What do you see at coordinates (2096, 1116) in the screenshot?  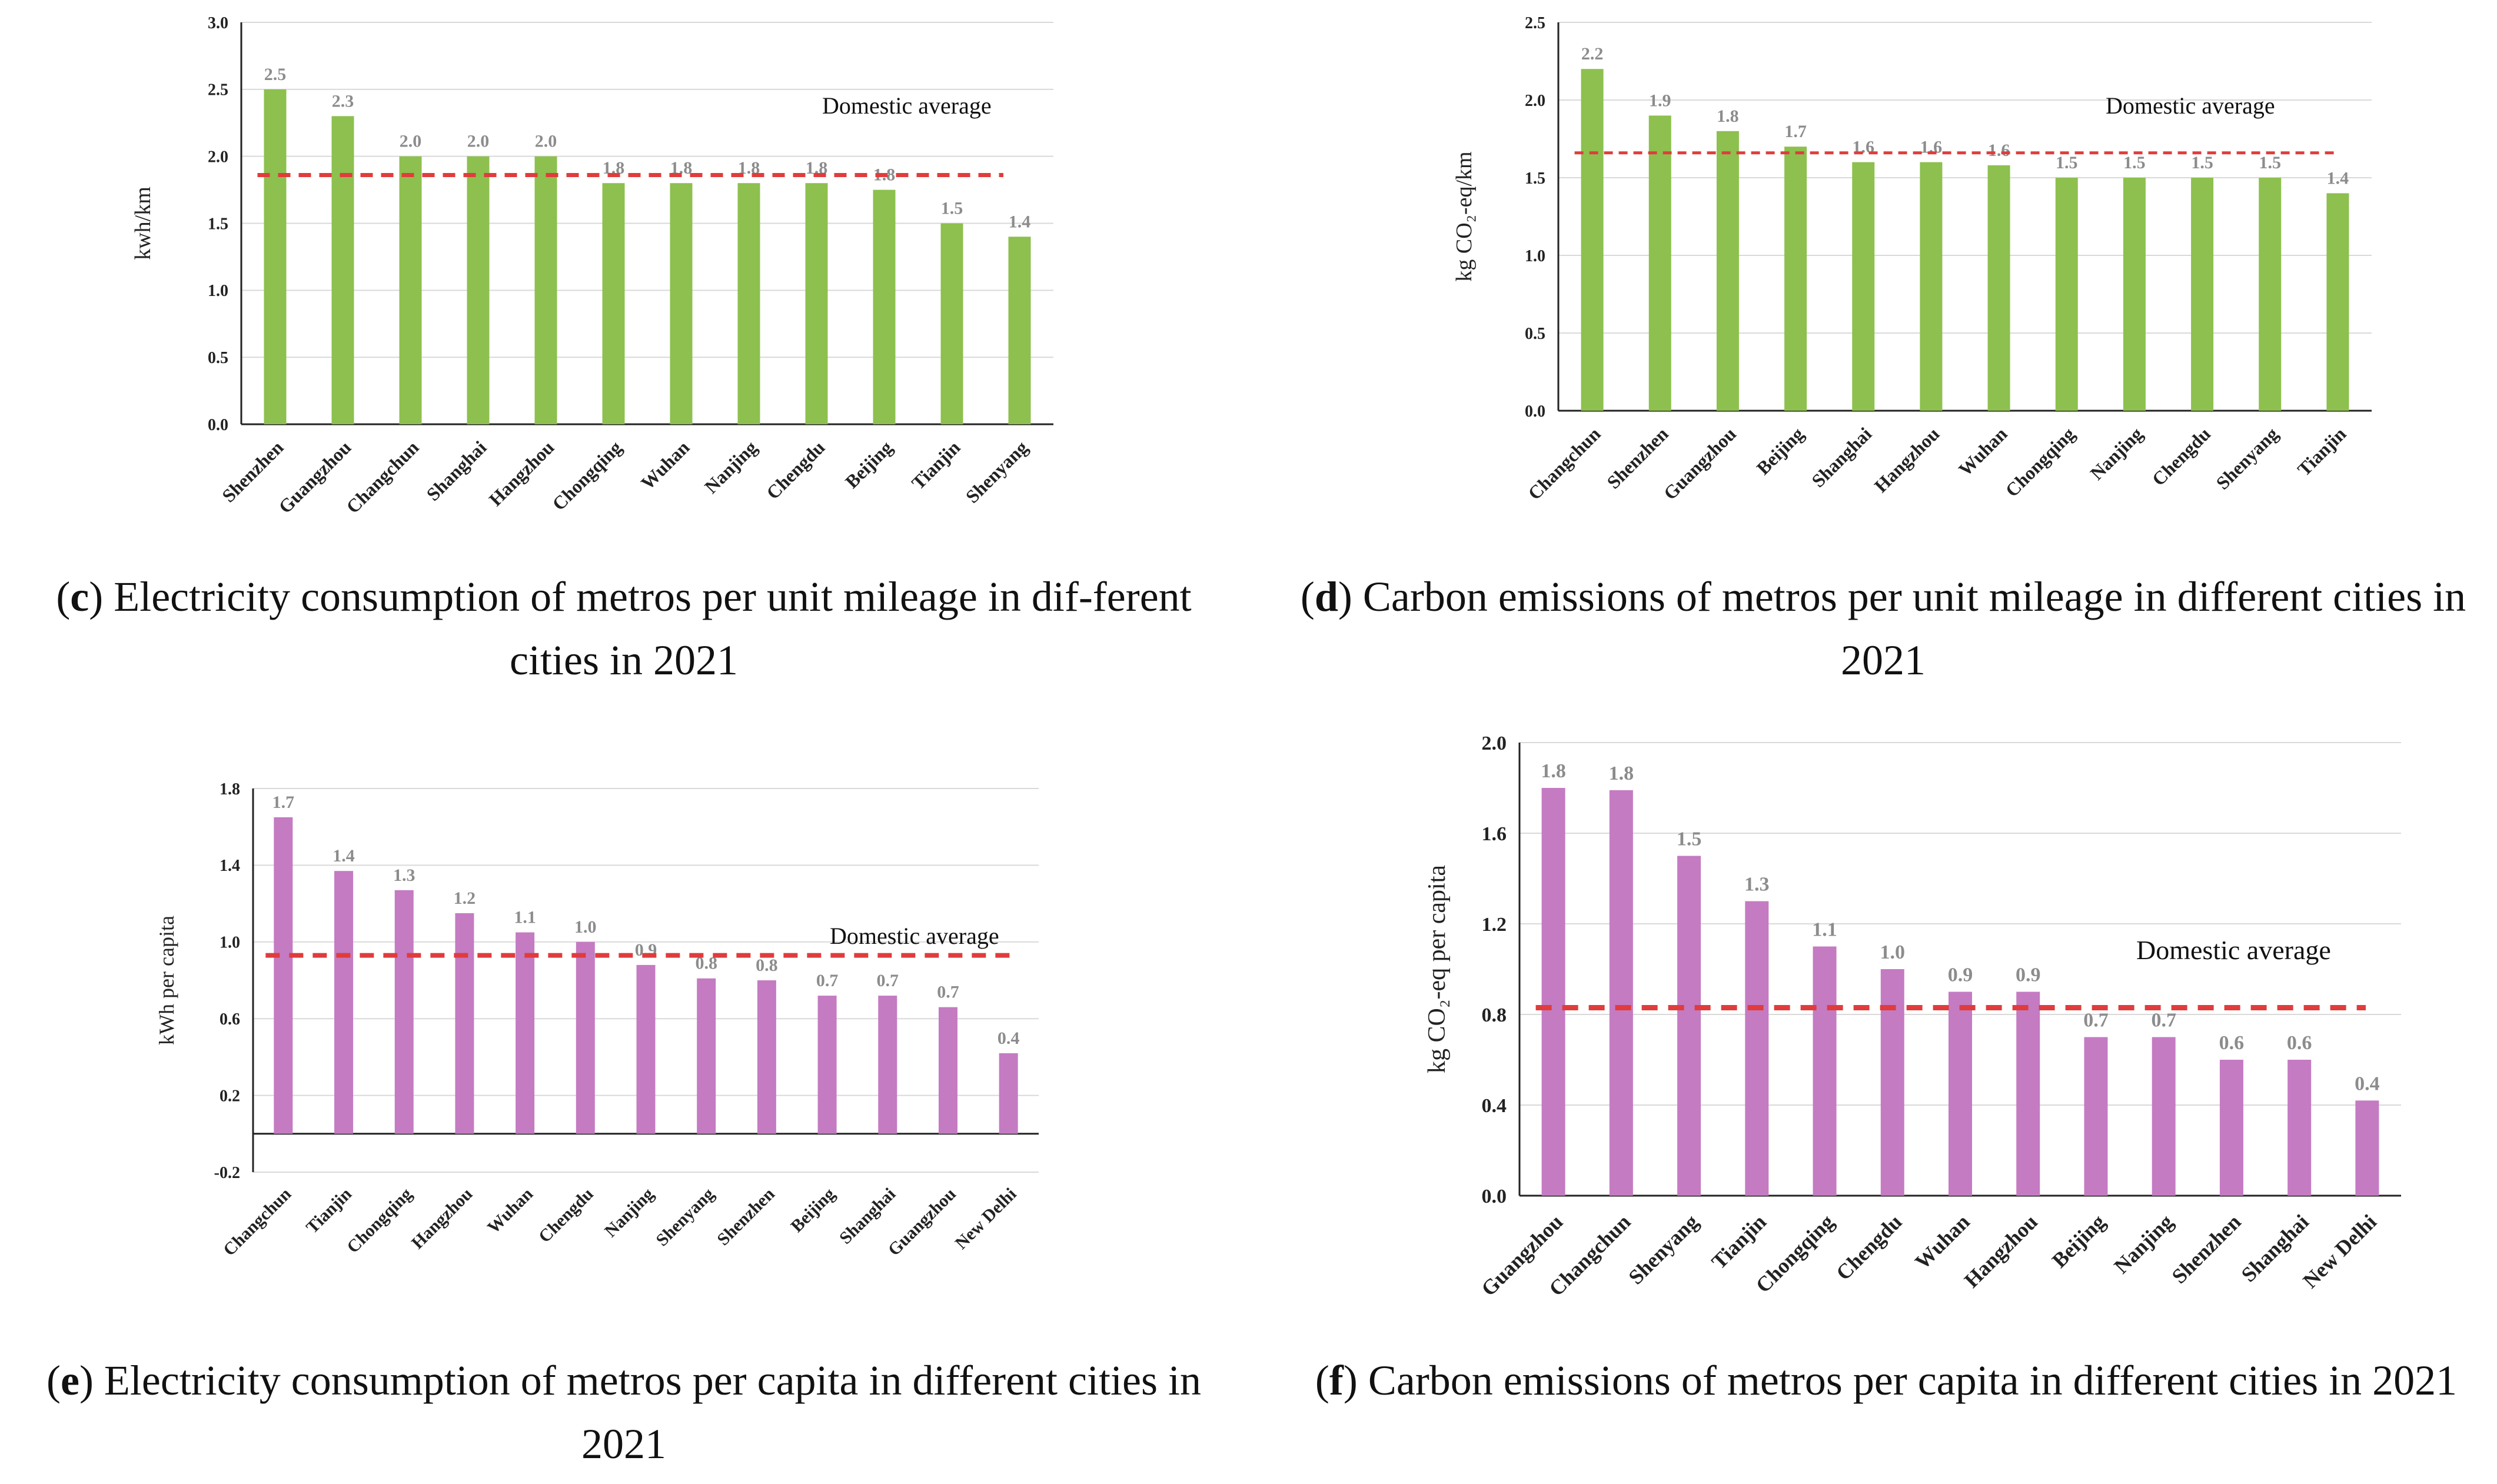 I see `bar-f-beijing` at bounding box center [2096, 1116].